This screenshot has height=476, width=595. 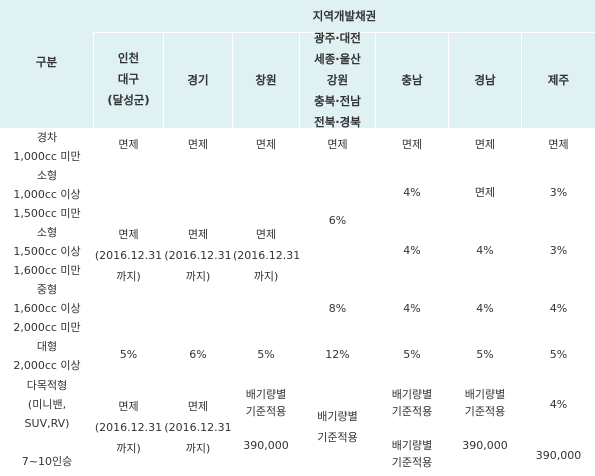 What do you see at coordinates (337, 308) in the screenshot?
I see `table-cell: 8%` at bounding box center [337, 308].